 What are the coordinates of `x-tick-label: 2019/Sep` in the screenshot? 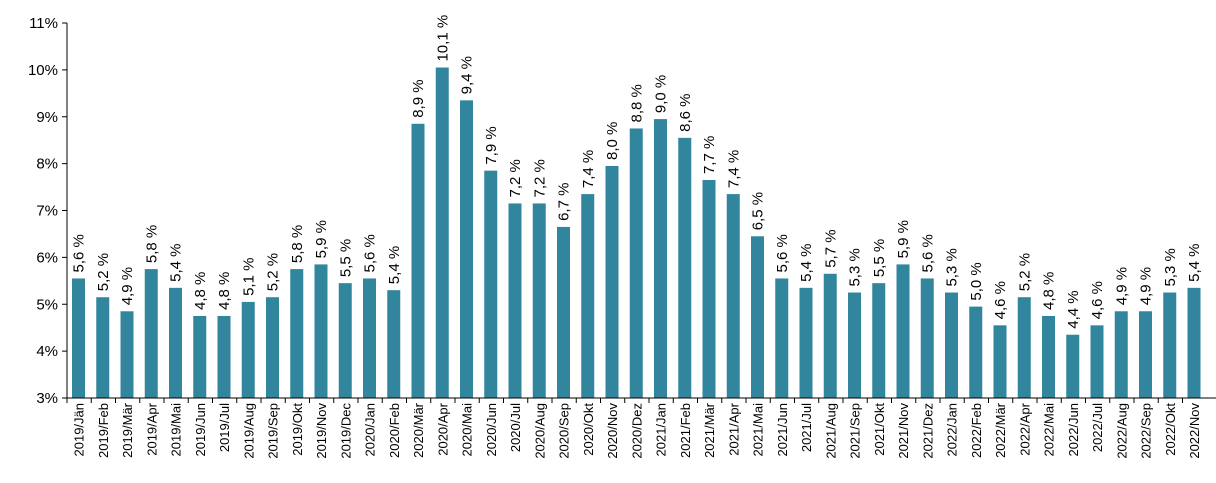 It's located at (273, 431).